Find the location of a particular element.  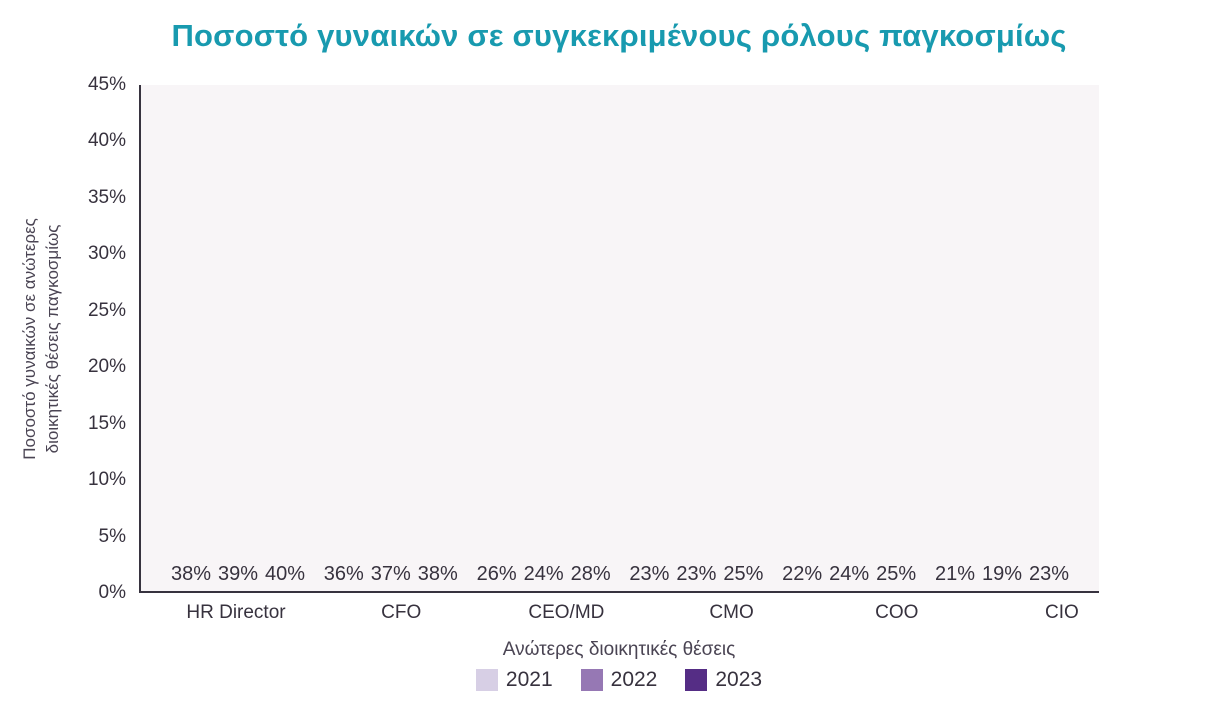

bar-value-label: 28% is located at coordinates (590, 574).